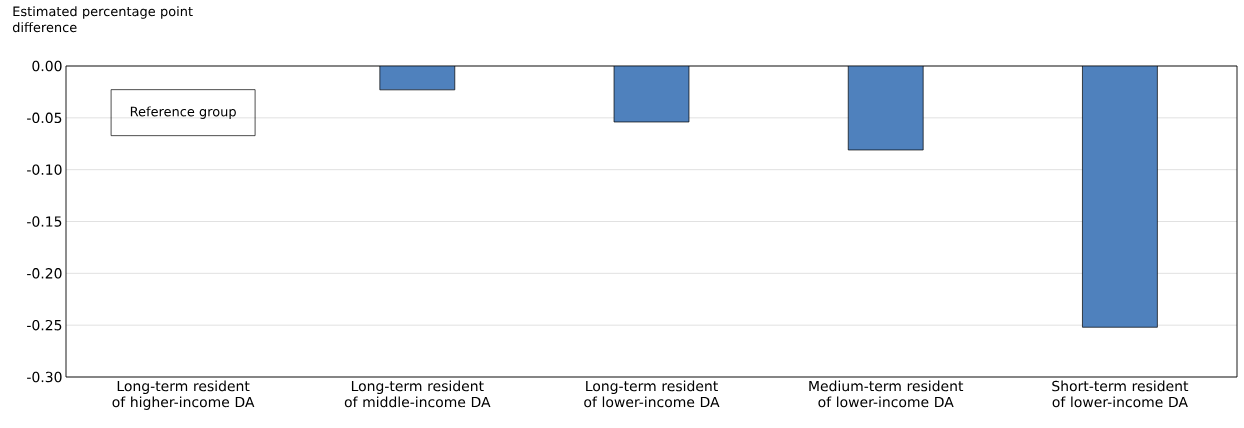  What do you see at coordinates (652, 394) in the screenshot?
I see `x-tick-label: Long-term resident of lower-income DA` at bounding box center [652, 394].